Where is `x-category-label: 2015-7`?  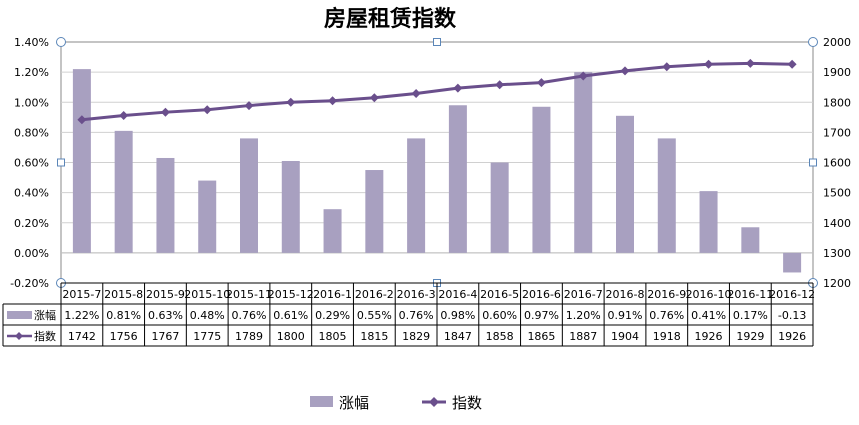 x-category-label: 2015-7 is located at coordinates (81, 294).